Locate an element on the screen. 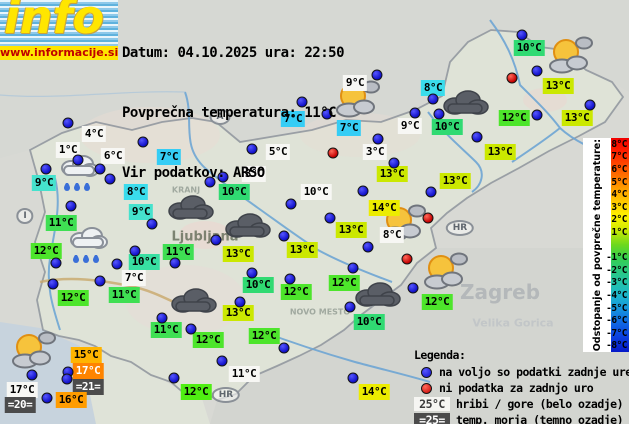  country-sign-a: A is located at coordinates (220, 117).